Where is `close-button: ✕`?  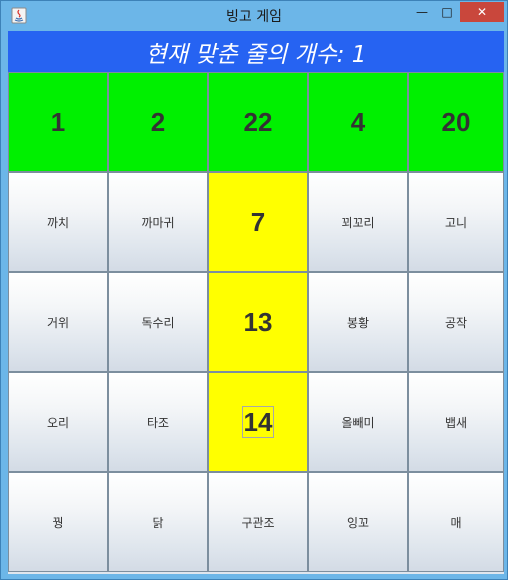
close-button: ✕ is located at coordinates (482, 12).